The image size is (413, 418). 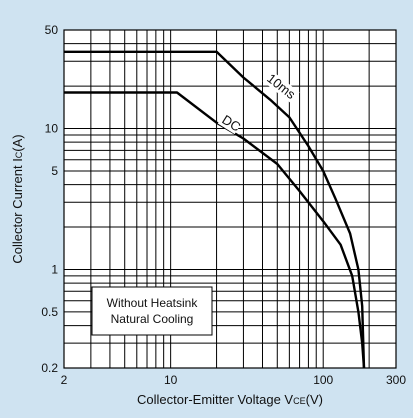 What do you see at coordinates (171, 380) in the screenshot?
I see `x-tick-label: 10` at bounding box center [171, 380].